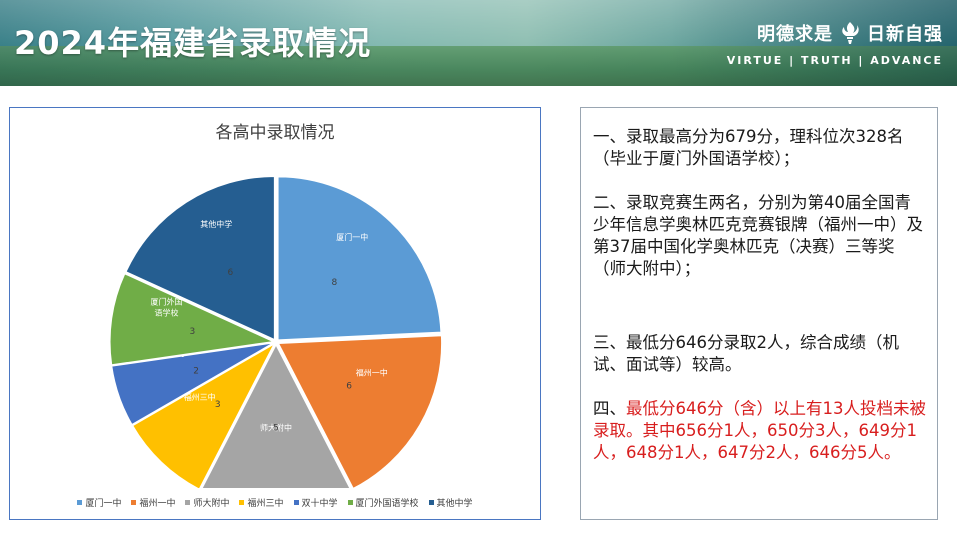  Describe the element at coordinates (850, 33) in the screenshot. I see `torch-emblem-icon` at that location.